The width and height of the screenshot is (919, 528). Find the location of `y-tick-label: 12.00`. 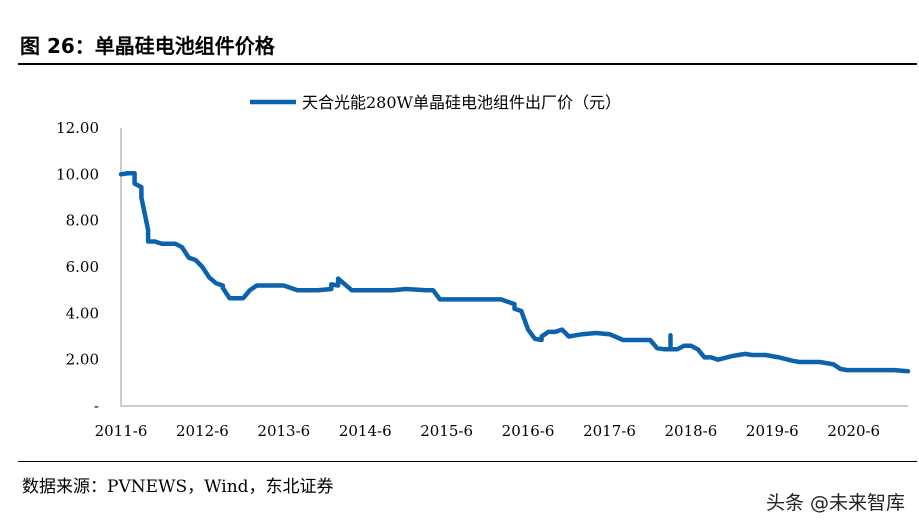

y-tick-label: 12.00 is located at coordinates (77, 128).